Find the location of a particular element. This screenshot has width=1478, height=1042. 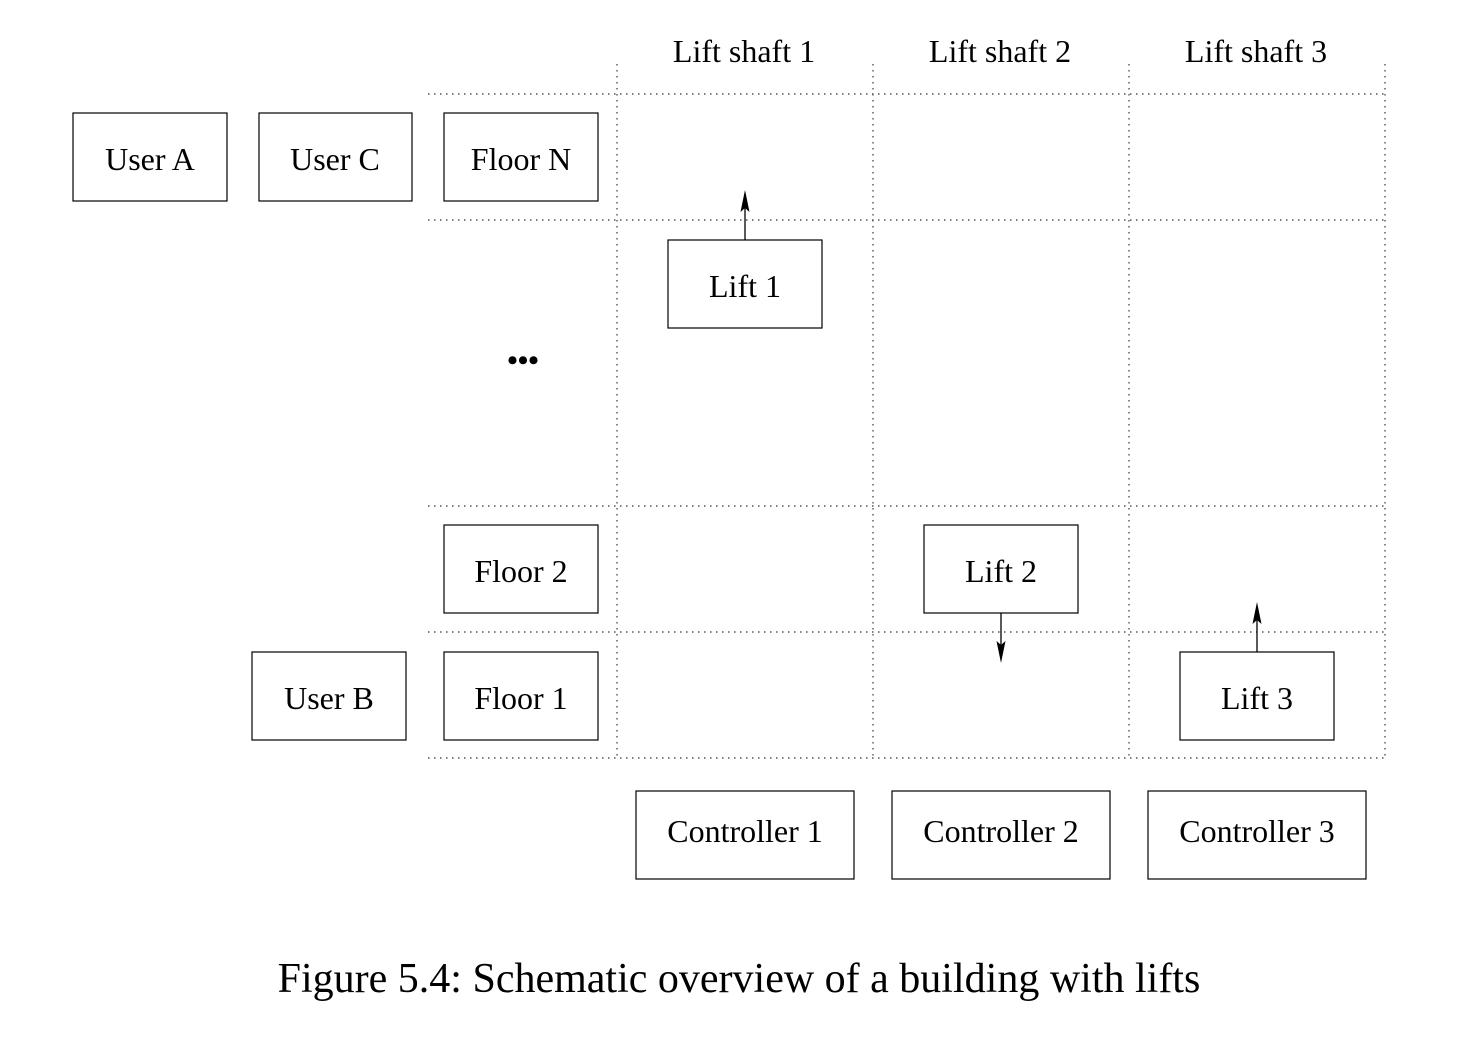

lift-1-label: Lift 1 is located at coordinates (745, 286).